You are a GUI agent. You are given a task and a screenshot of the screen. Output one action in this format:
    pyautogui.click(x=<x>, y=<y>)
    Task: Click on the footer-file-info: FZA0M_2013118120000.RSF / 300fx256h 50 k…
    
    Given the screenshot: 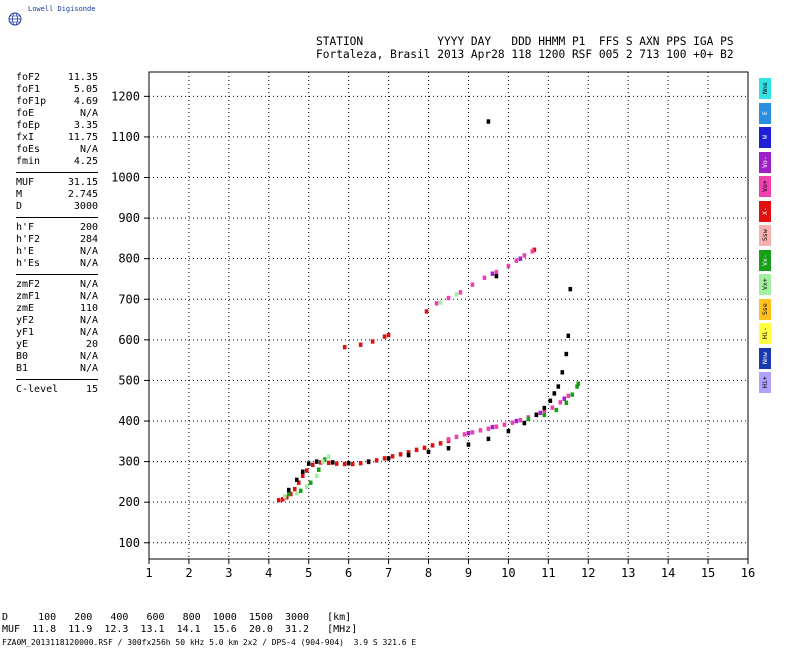 What is the action you would take?
    pyautogui.click(x=209, y=642)
    